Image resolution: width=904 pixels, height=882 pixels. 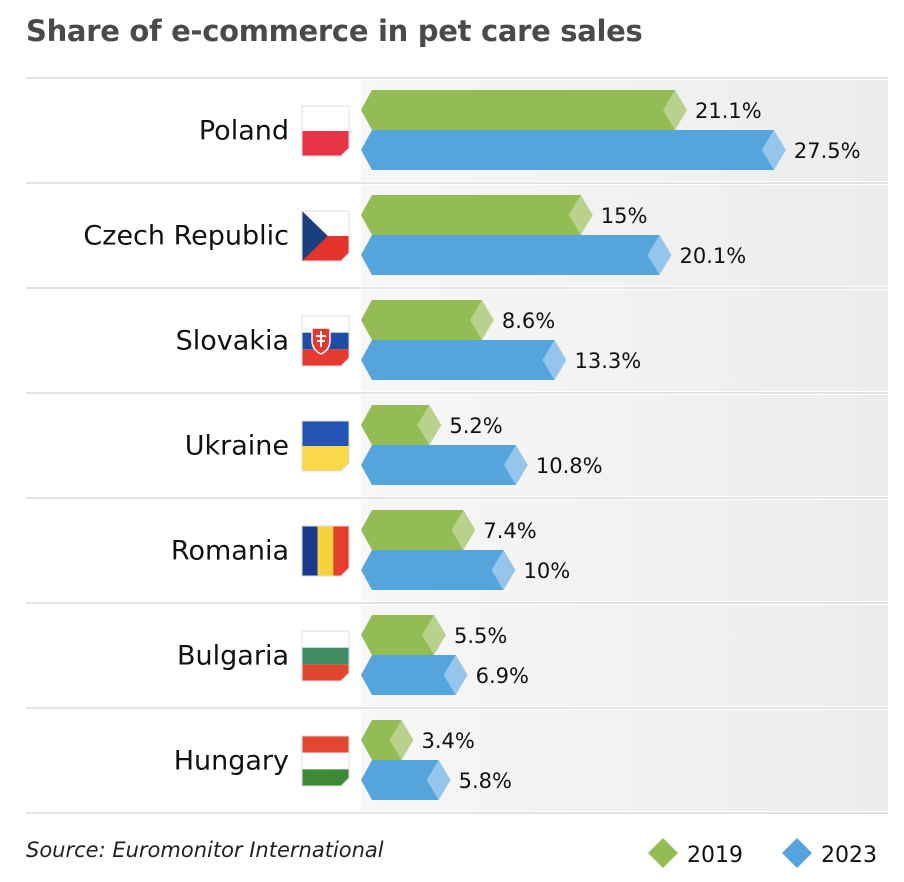 I want to click on category-label: Czech Republic, so click(x=186, y=236).